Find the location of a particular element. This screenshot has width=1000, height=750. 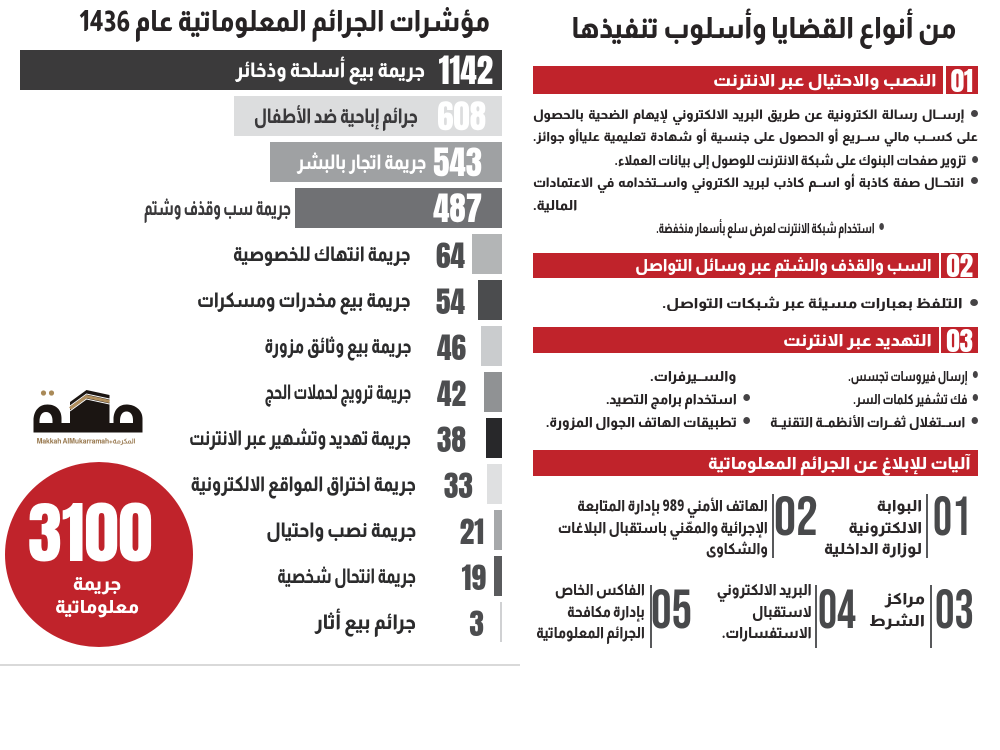

svg-text: Makkah AlMukarramah+المكرمة is located at coordinates (86, 442).